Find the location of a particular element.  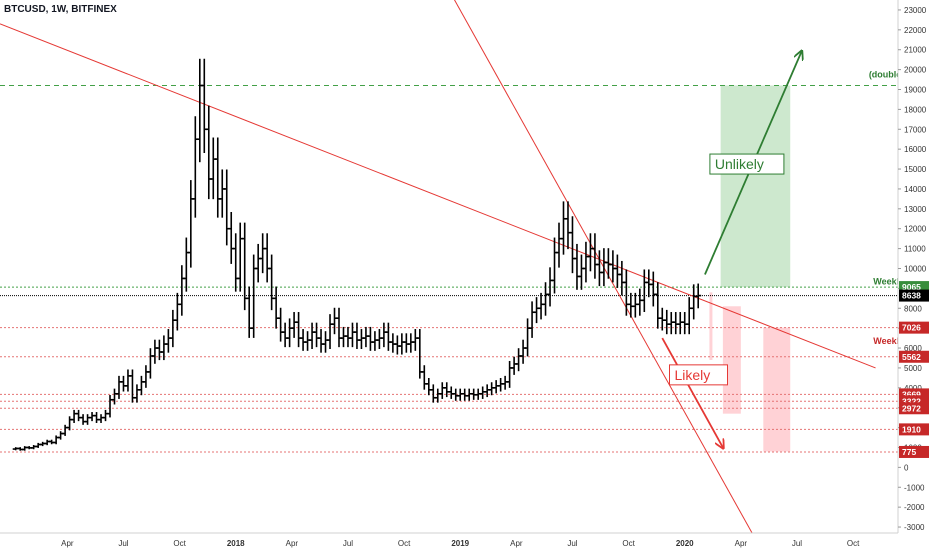

y-tick-label: 23000 is located at coordinates (915, 10).